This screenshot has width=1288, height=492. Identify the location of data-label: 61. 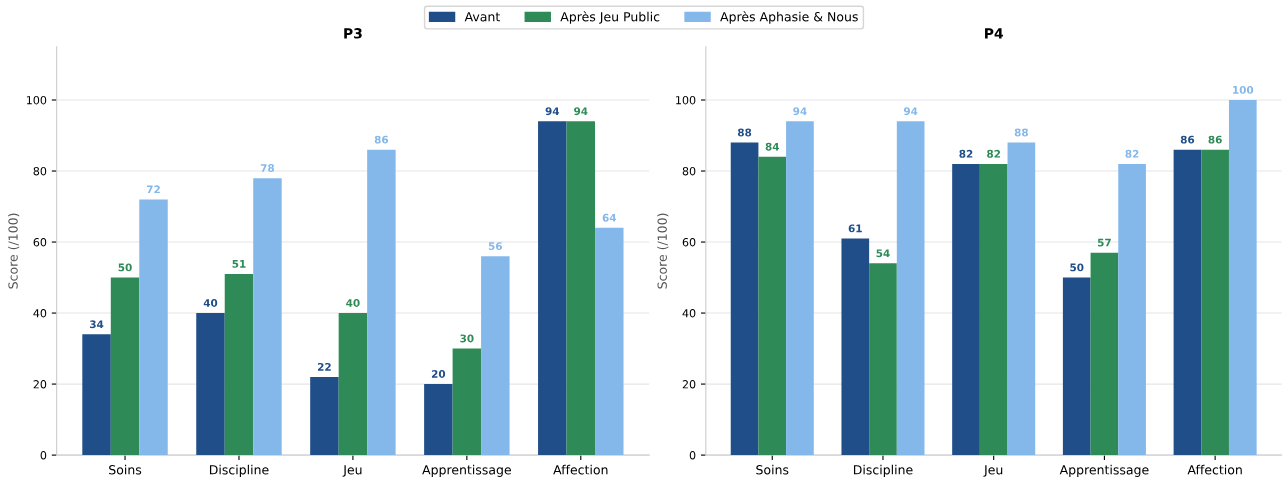
(855, 228).